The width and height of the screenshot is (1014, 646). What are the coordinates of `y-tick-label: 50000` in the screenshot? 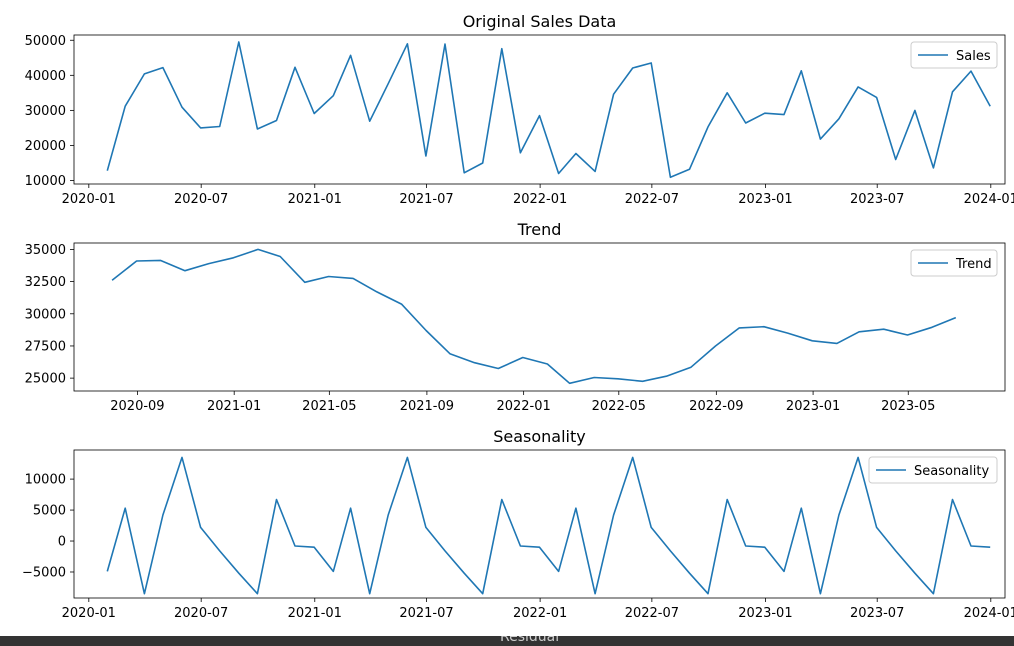 It's located at (45, 41).